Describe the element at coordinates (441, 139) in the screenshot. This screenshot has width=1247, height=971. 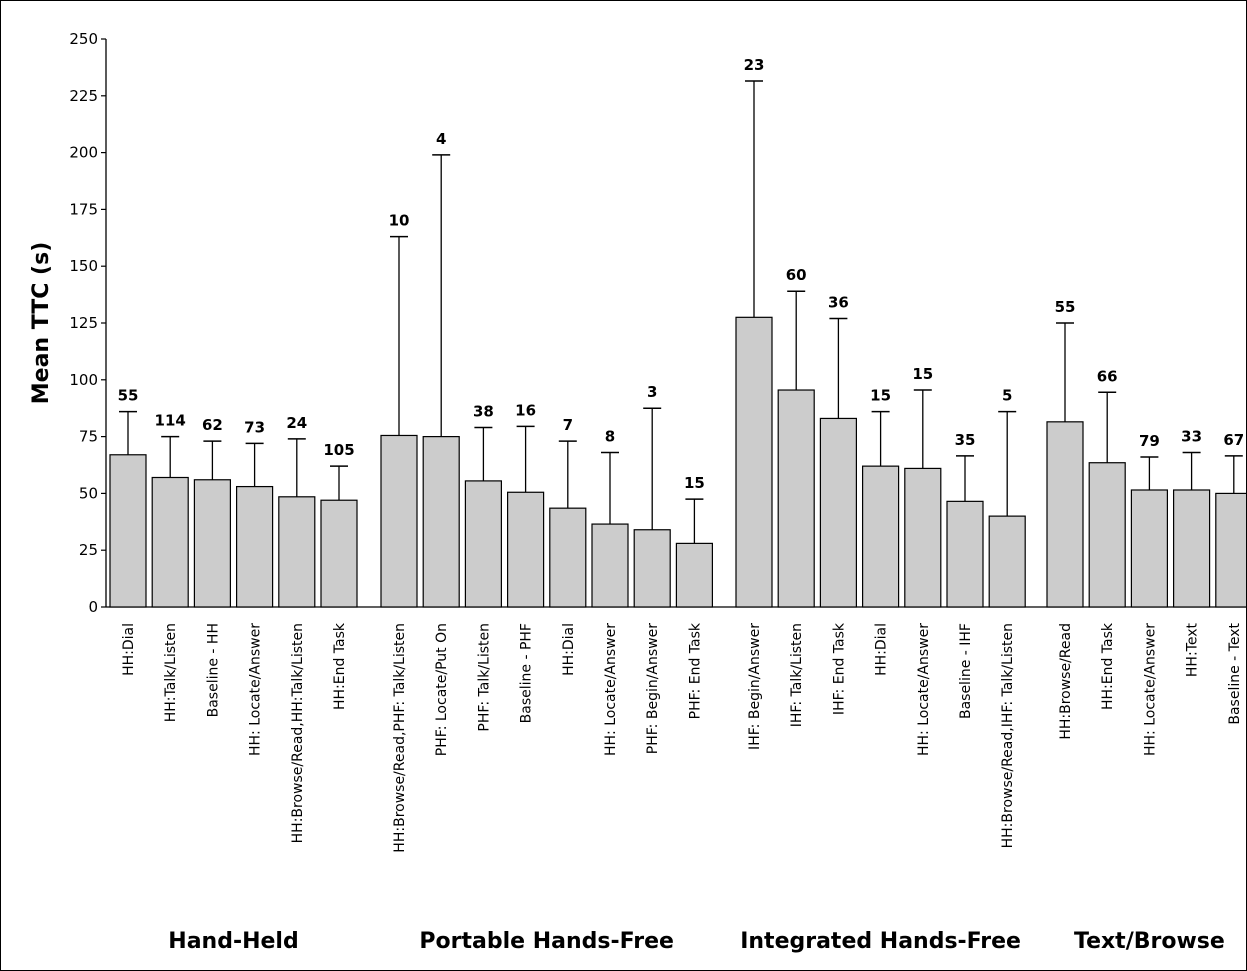
I see `bar-count-label: 4` at that location.